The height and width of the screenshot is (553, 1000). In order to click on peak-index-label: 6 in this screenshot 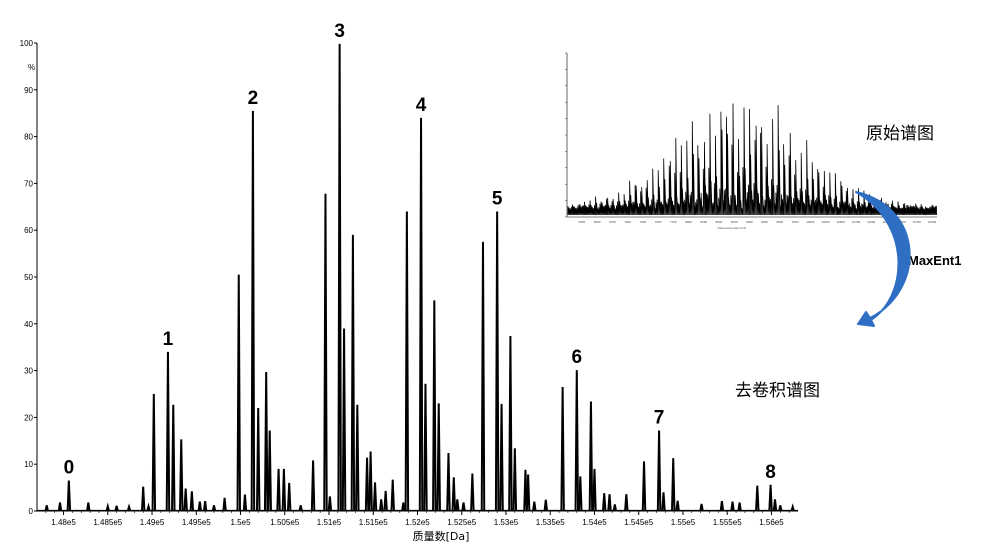, I will do `click(576, 357)`.